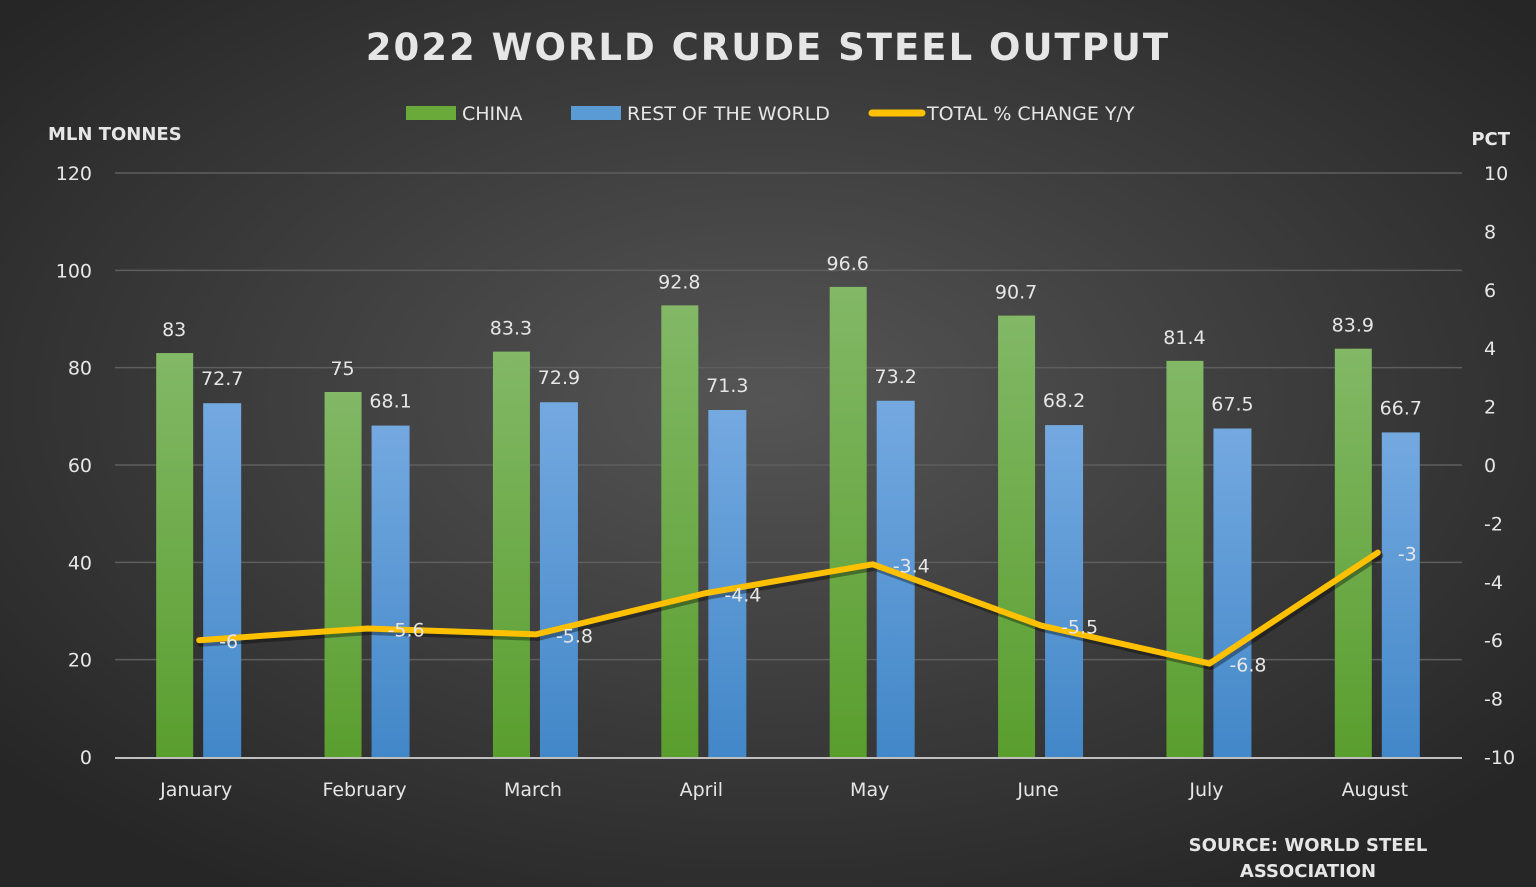 This screenshot has width=1536, height=887. Describe the element at coordinates (1375, 790) in the screenshot. I see `x-tick-label: August` at that location.